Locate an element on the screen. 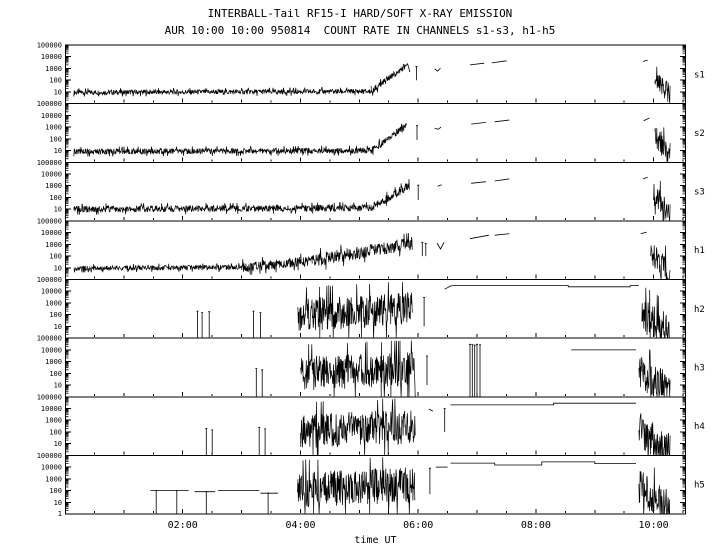 The image size is (720, 550). panel-s3: 100000 10000 1000 100 10 s3 is located at coordinates (371, 190).